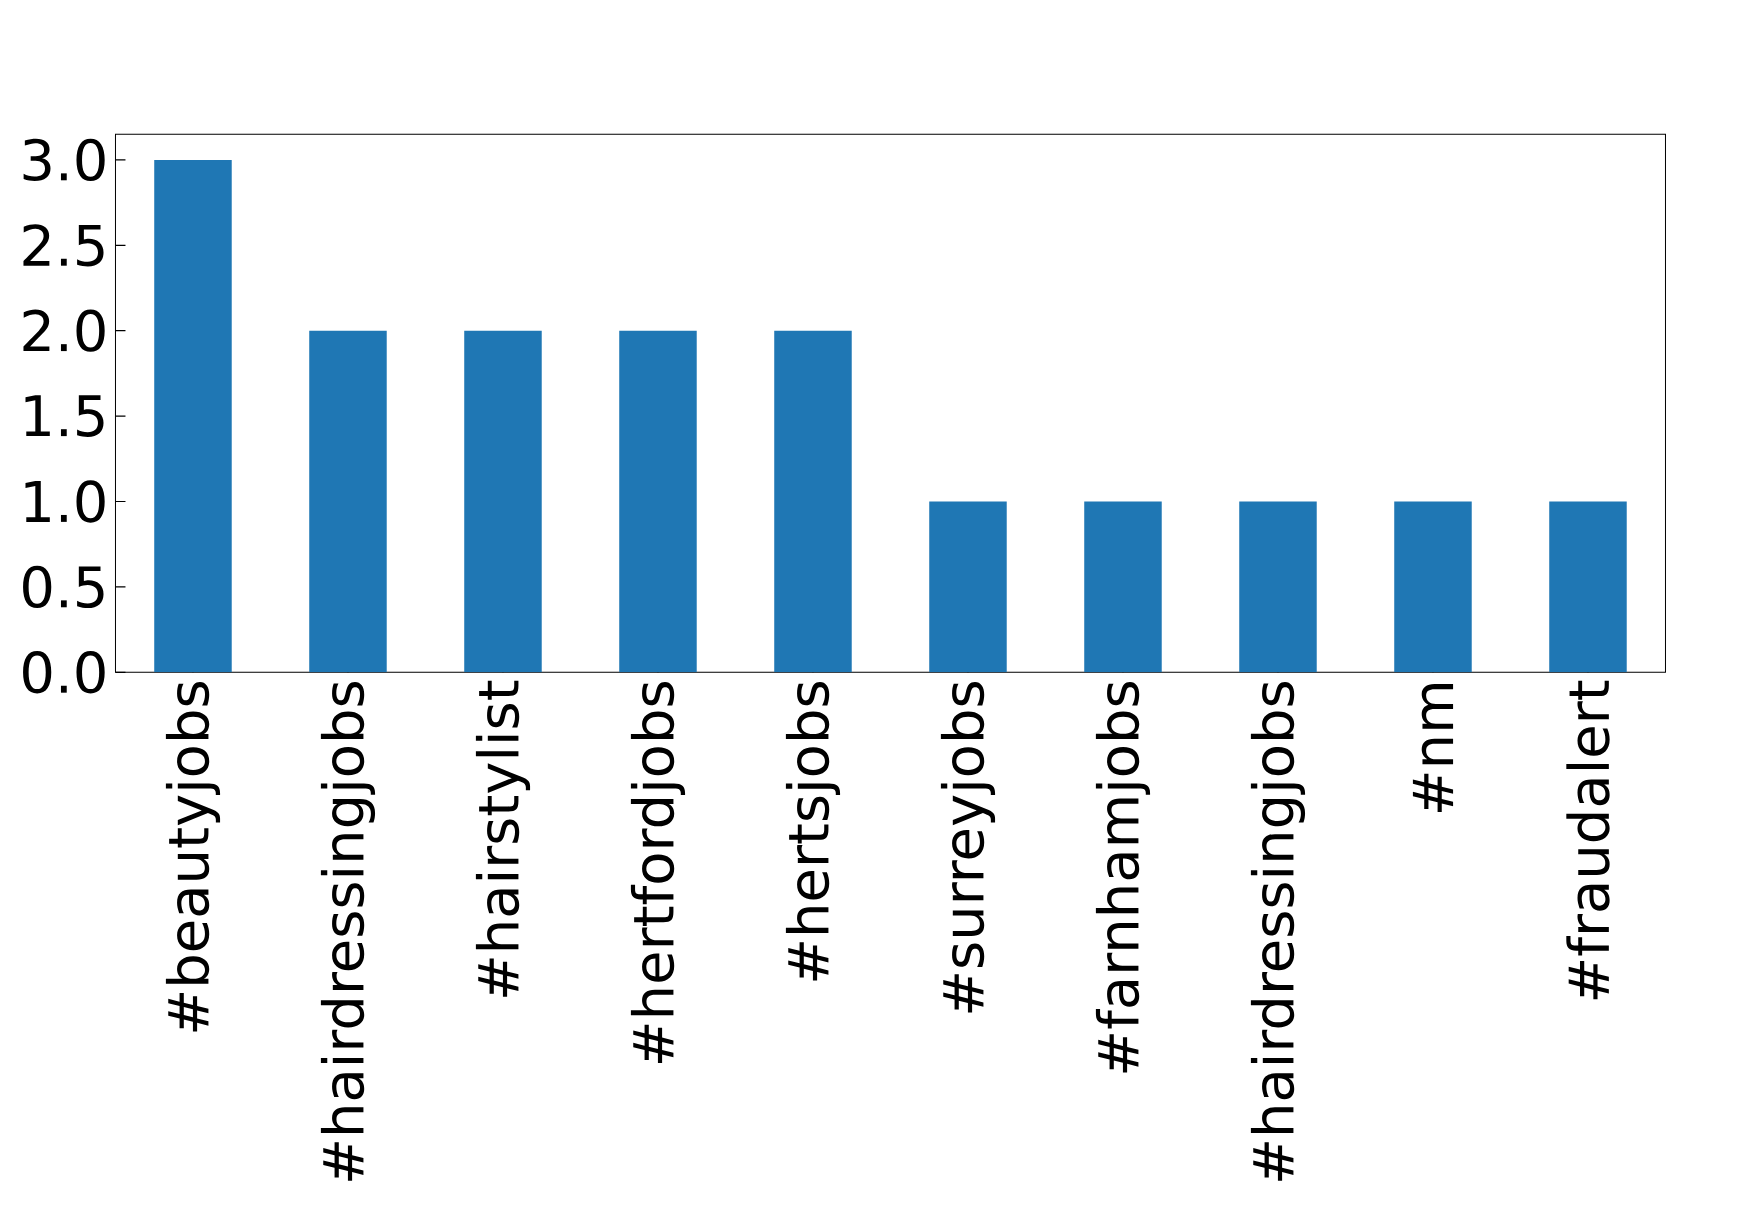 Image resolution: width=1739 pixels, height=1218 pixels. What do you see at coordinates (1588, 840) in the screenshot?
I see `x-tick-label: #fraudalert` at bounding box center [1588, 840].